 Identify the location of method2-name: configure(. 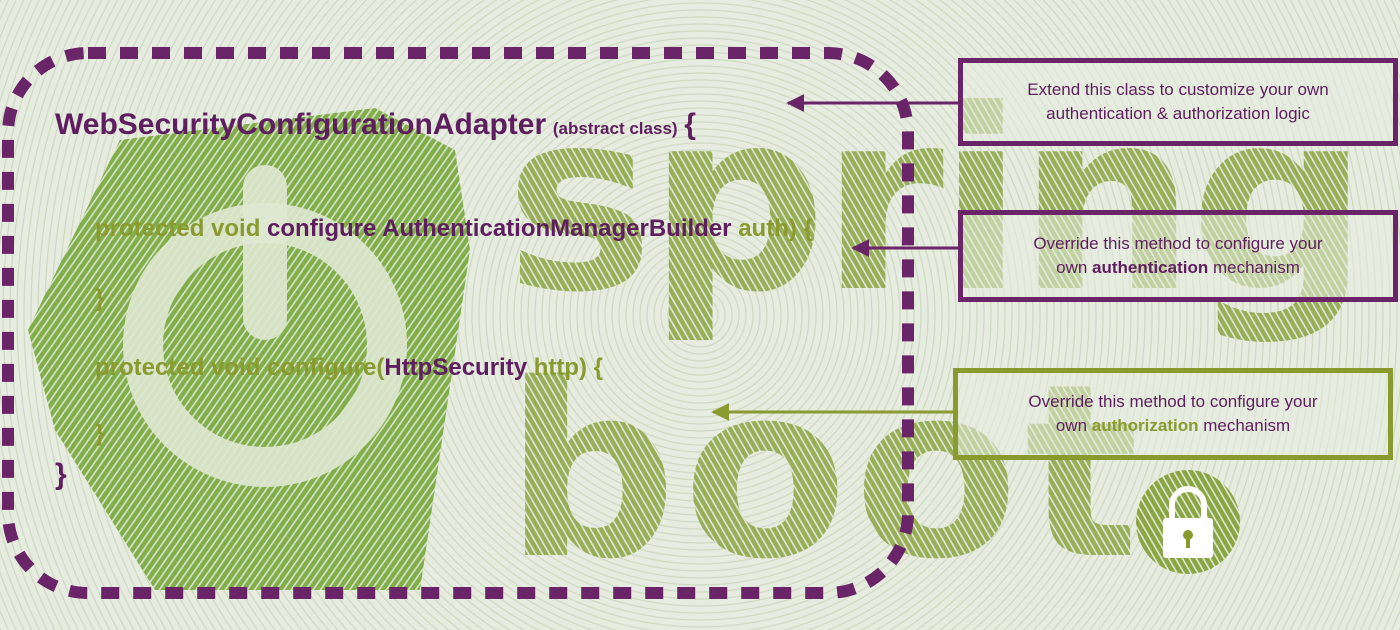
(326, 367).